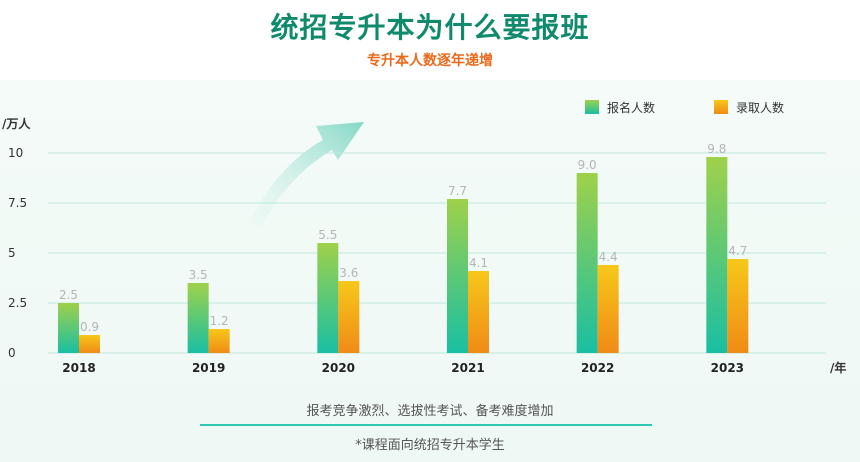 Image resolution: width=860 pixels, height=462 pixels. I want to click on x-category-label: 2018, so click(78, 368).